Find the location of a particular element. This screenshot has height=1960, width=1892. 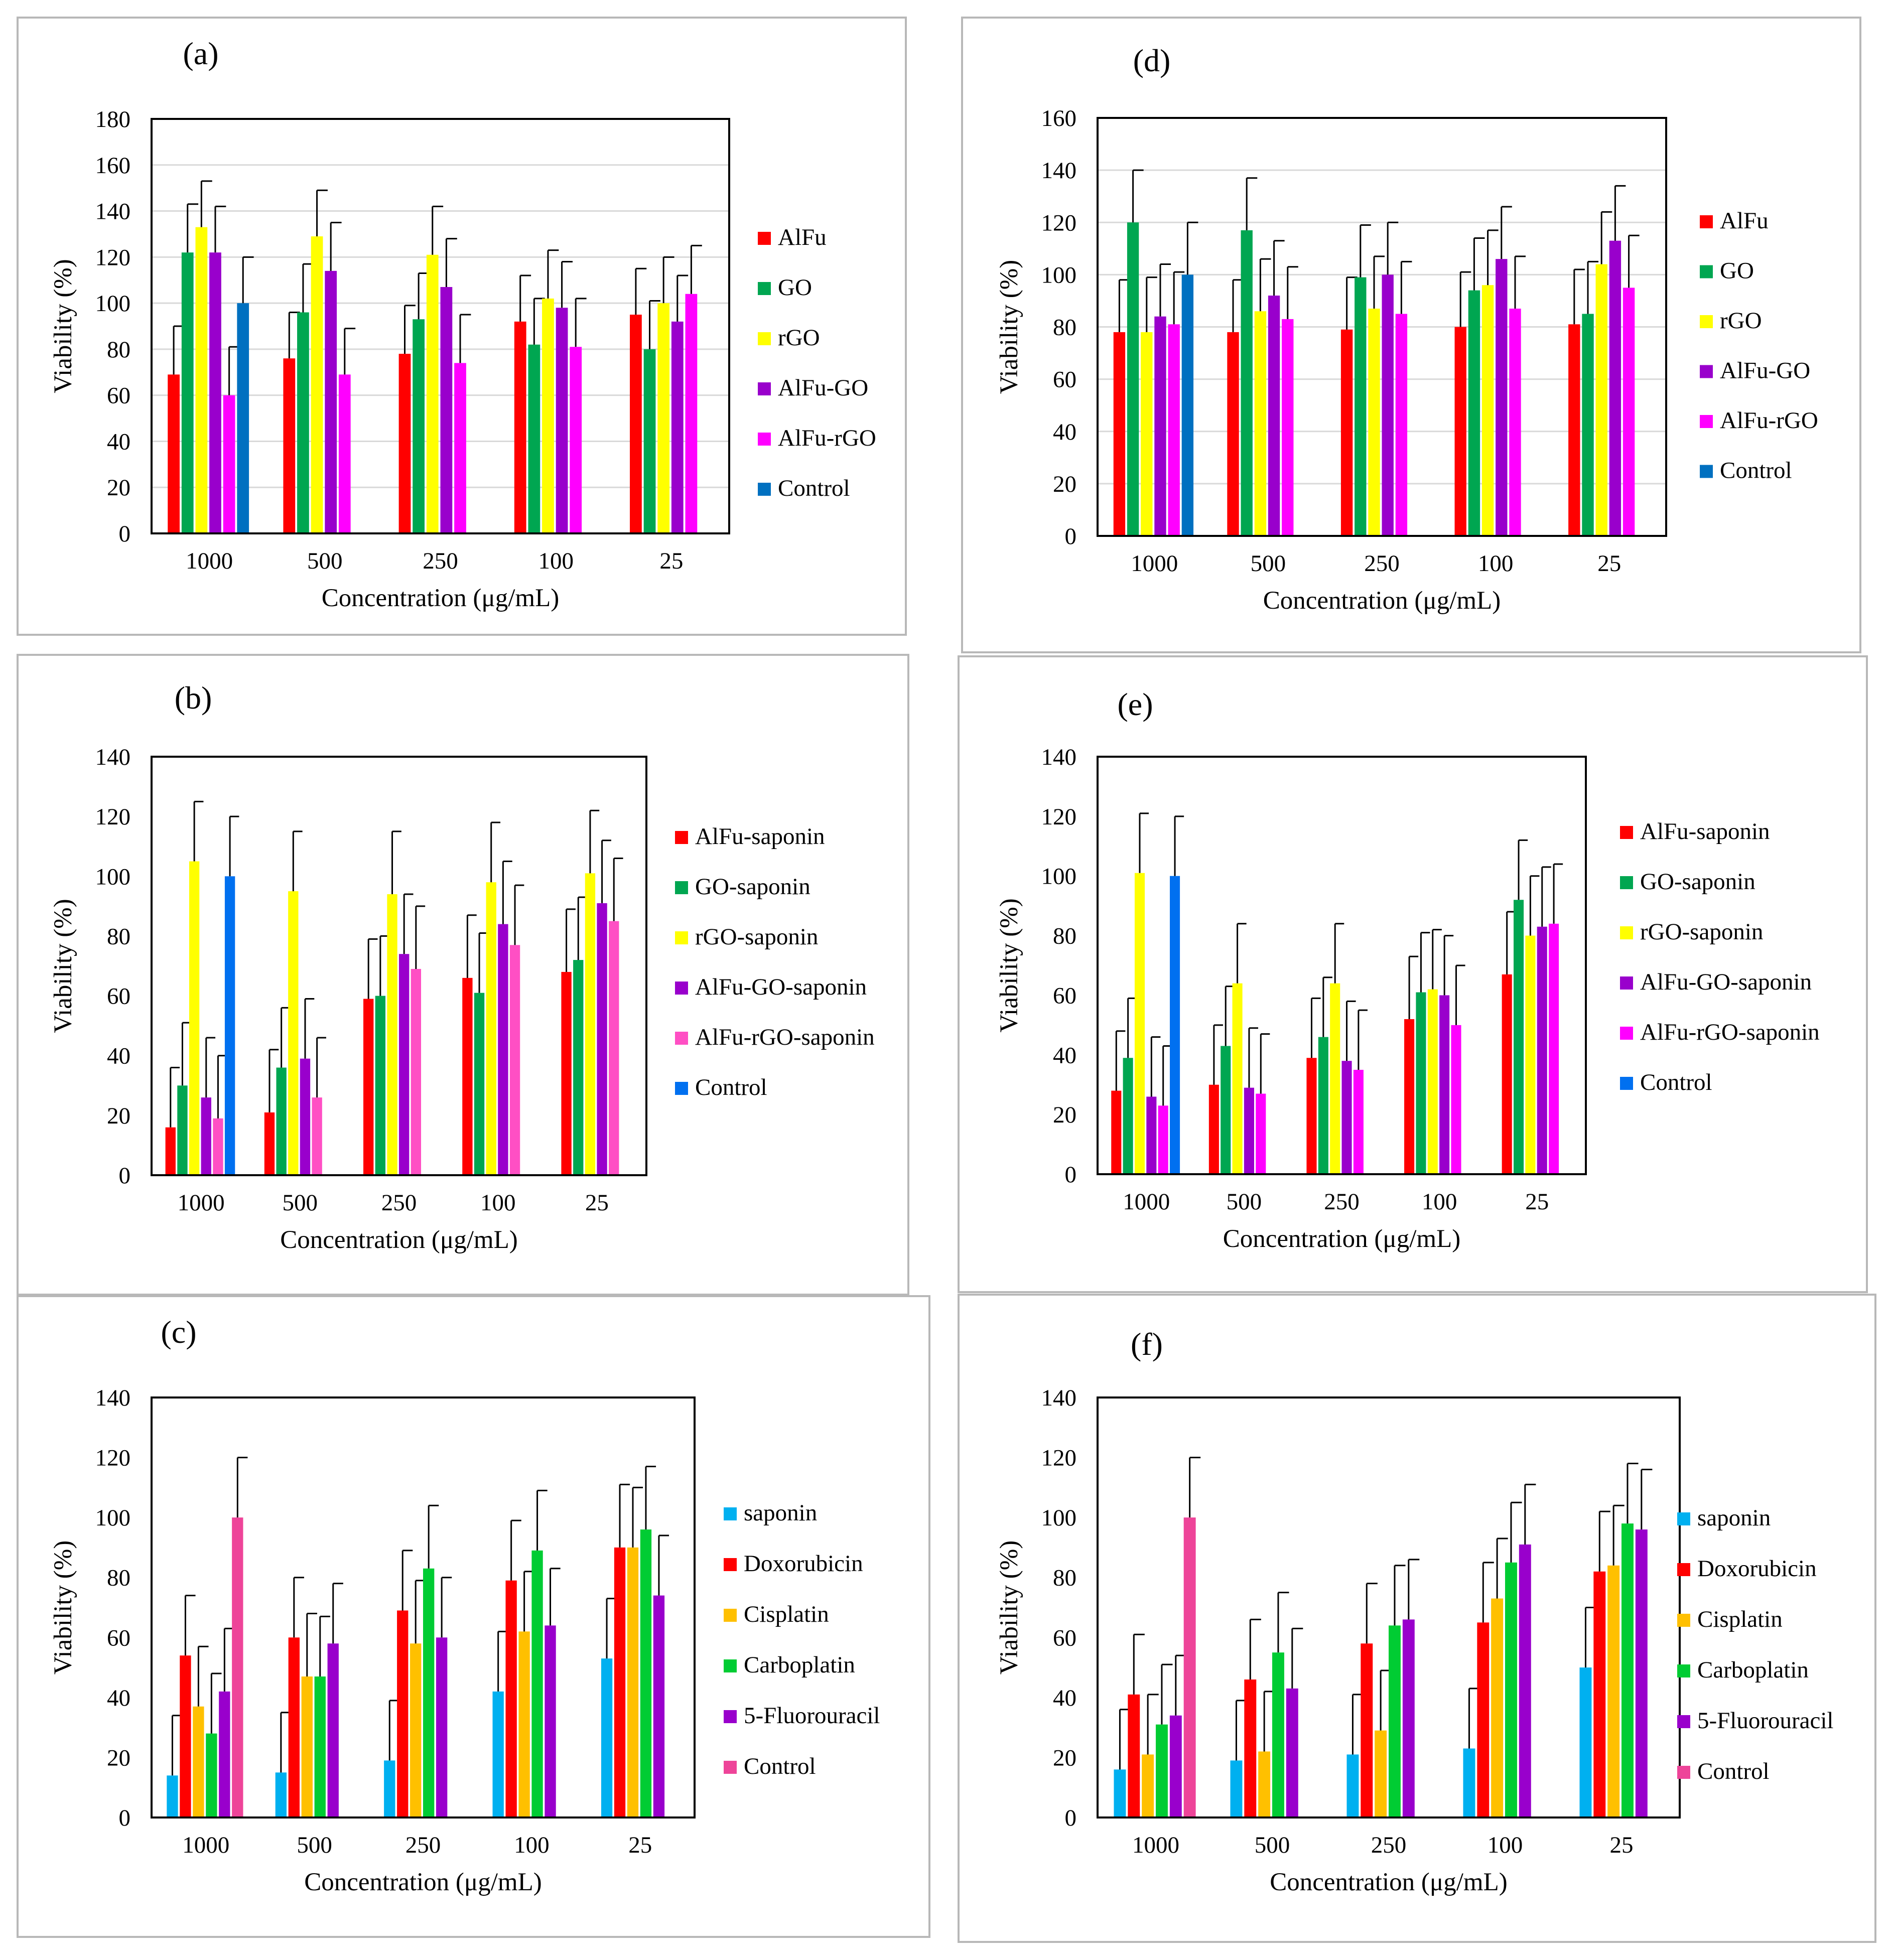

legend-label: GO-saponin is located at coordinates (1697, 882).